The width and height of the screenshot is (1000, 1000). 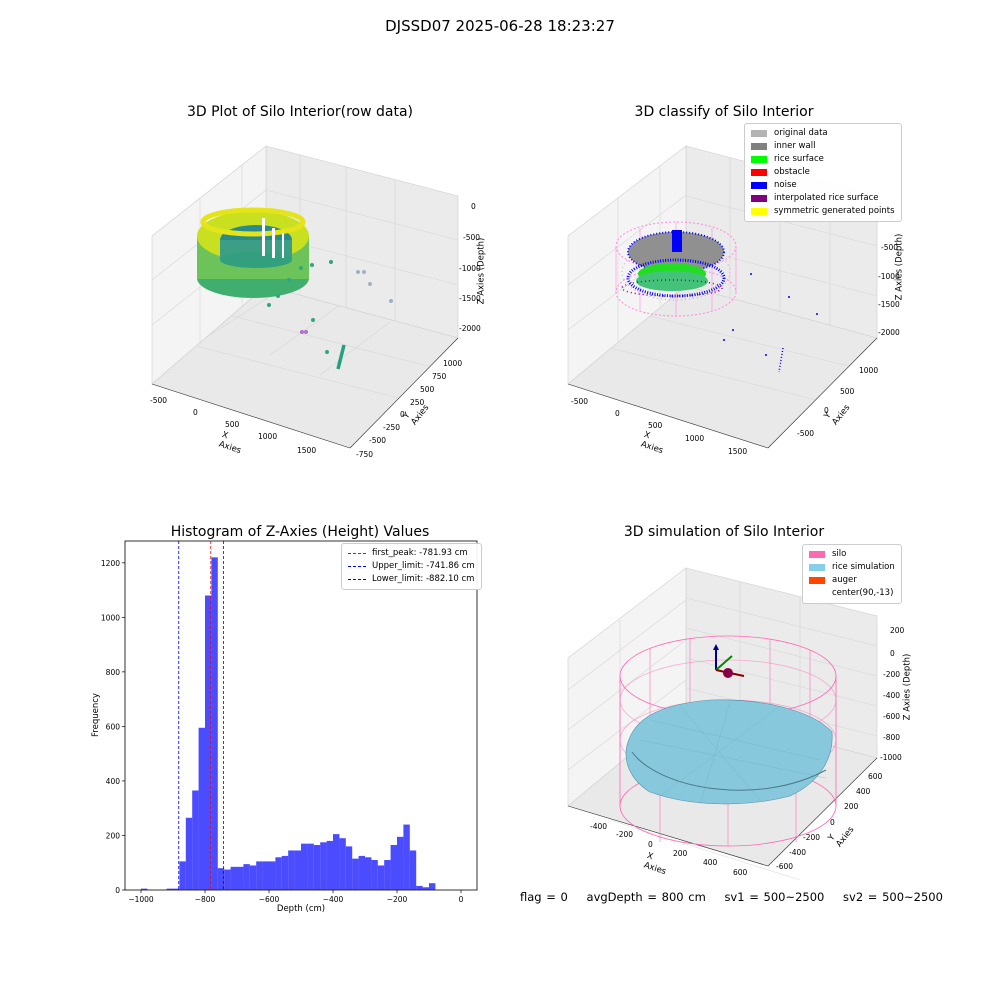 I want to click on raw-xtick: 0, so click(x=195, y=412).